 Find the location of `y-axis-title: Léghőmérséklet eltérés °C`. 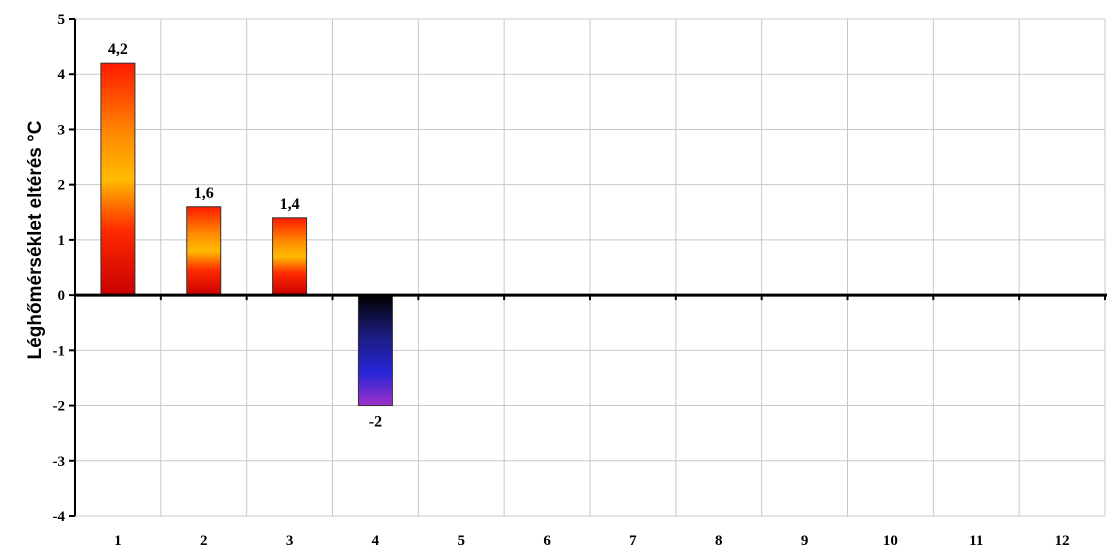

y-axis-title: Léghőmérséklet eltérés °C is located at coordinates (35, 239).